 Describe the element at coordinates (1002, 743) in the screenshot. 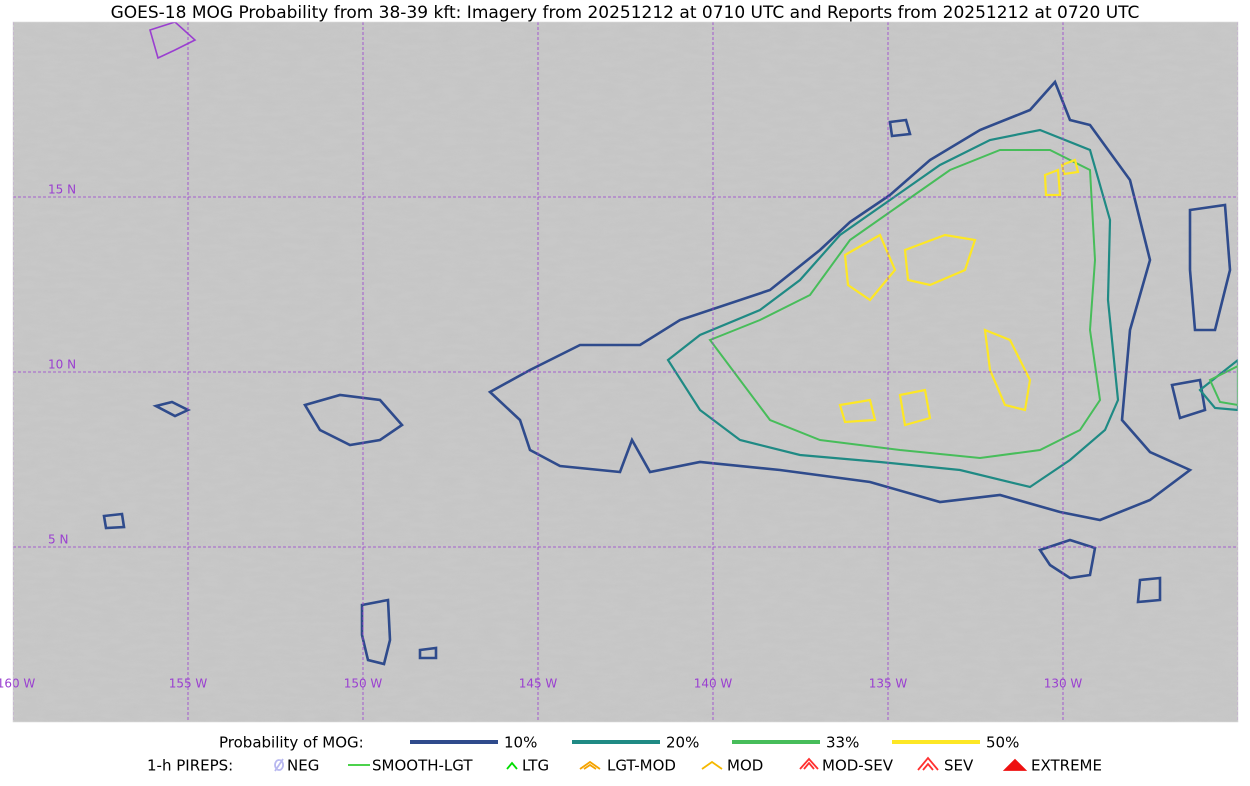

I see `legend-label: 50%` at that location.